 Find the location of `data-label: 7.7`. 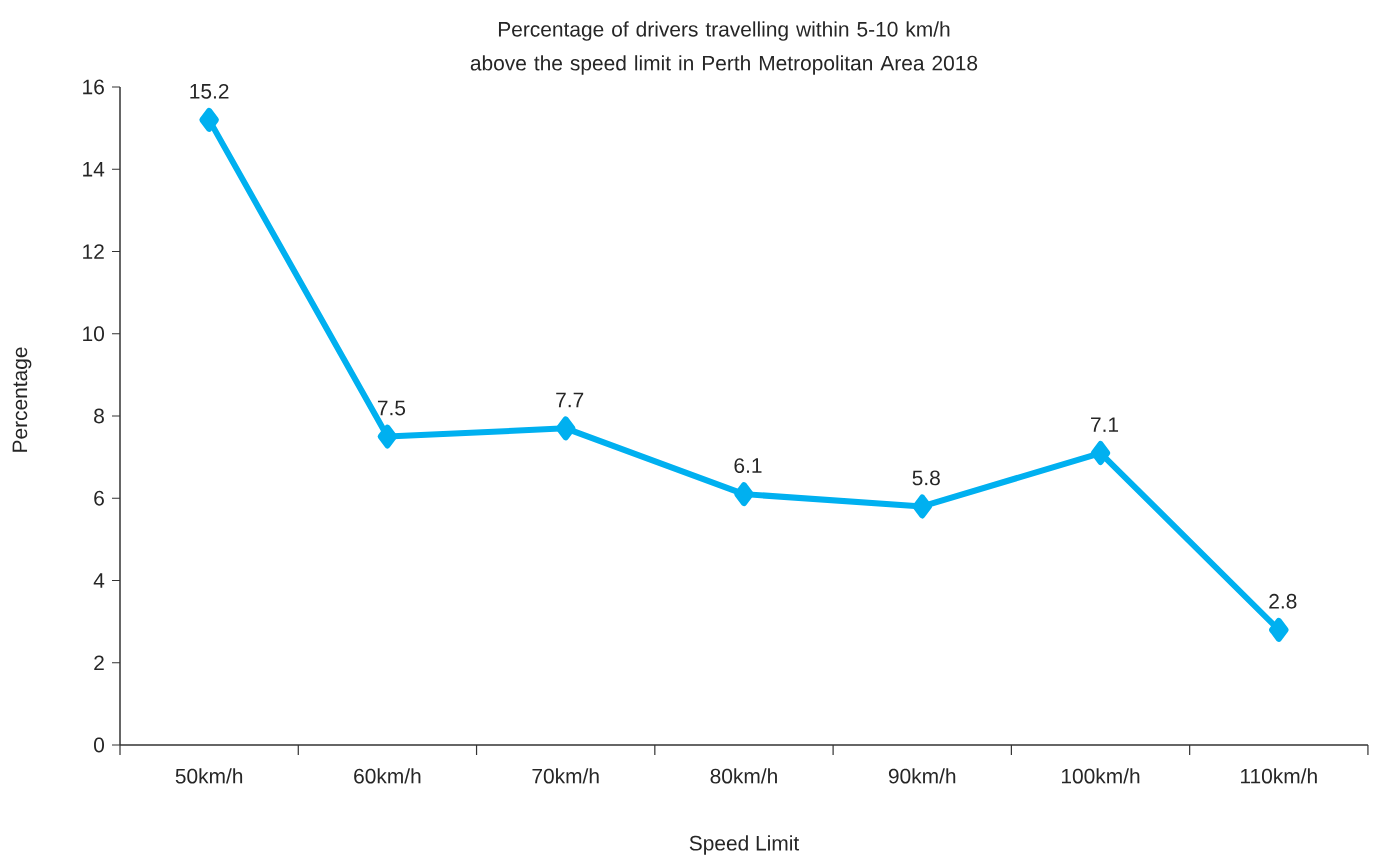

data-label: 7.7 is located at coordinates (570, 400).